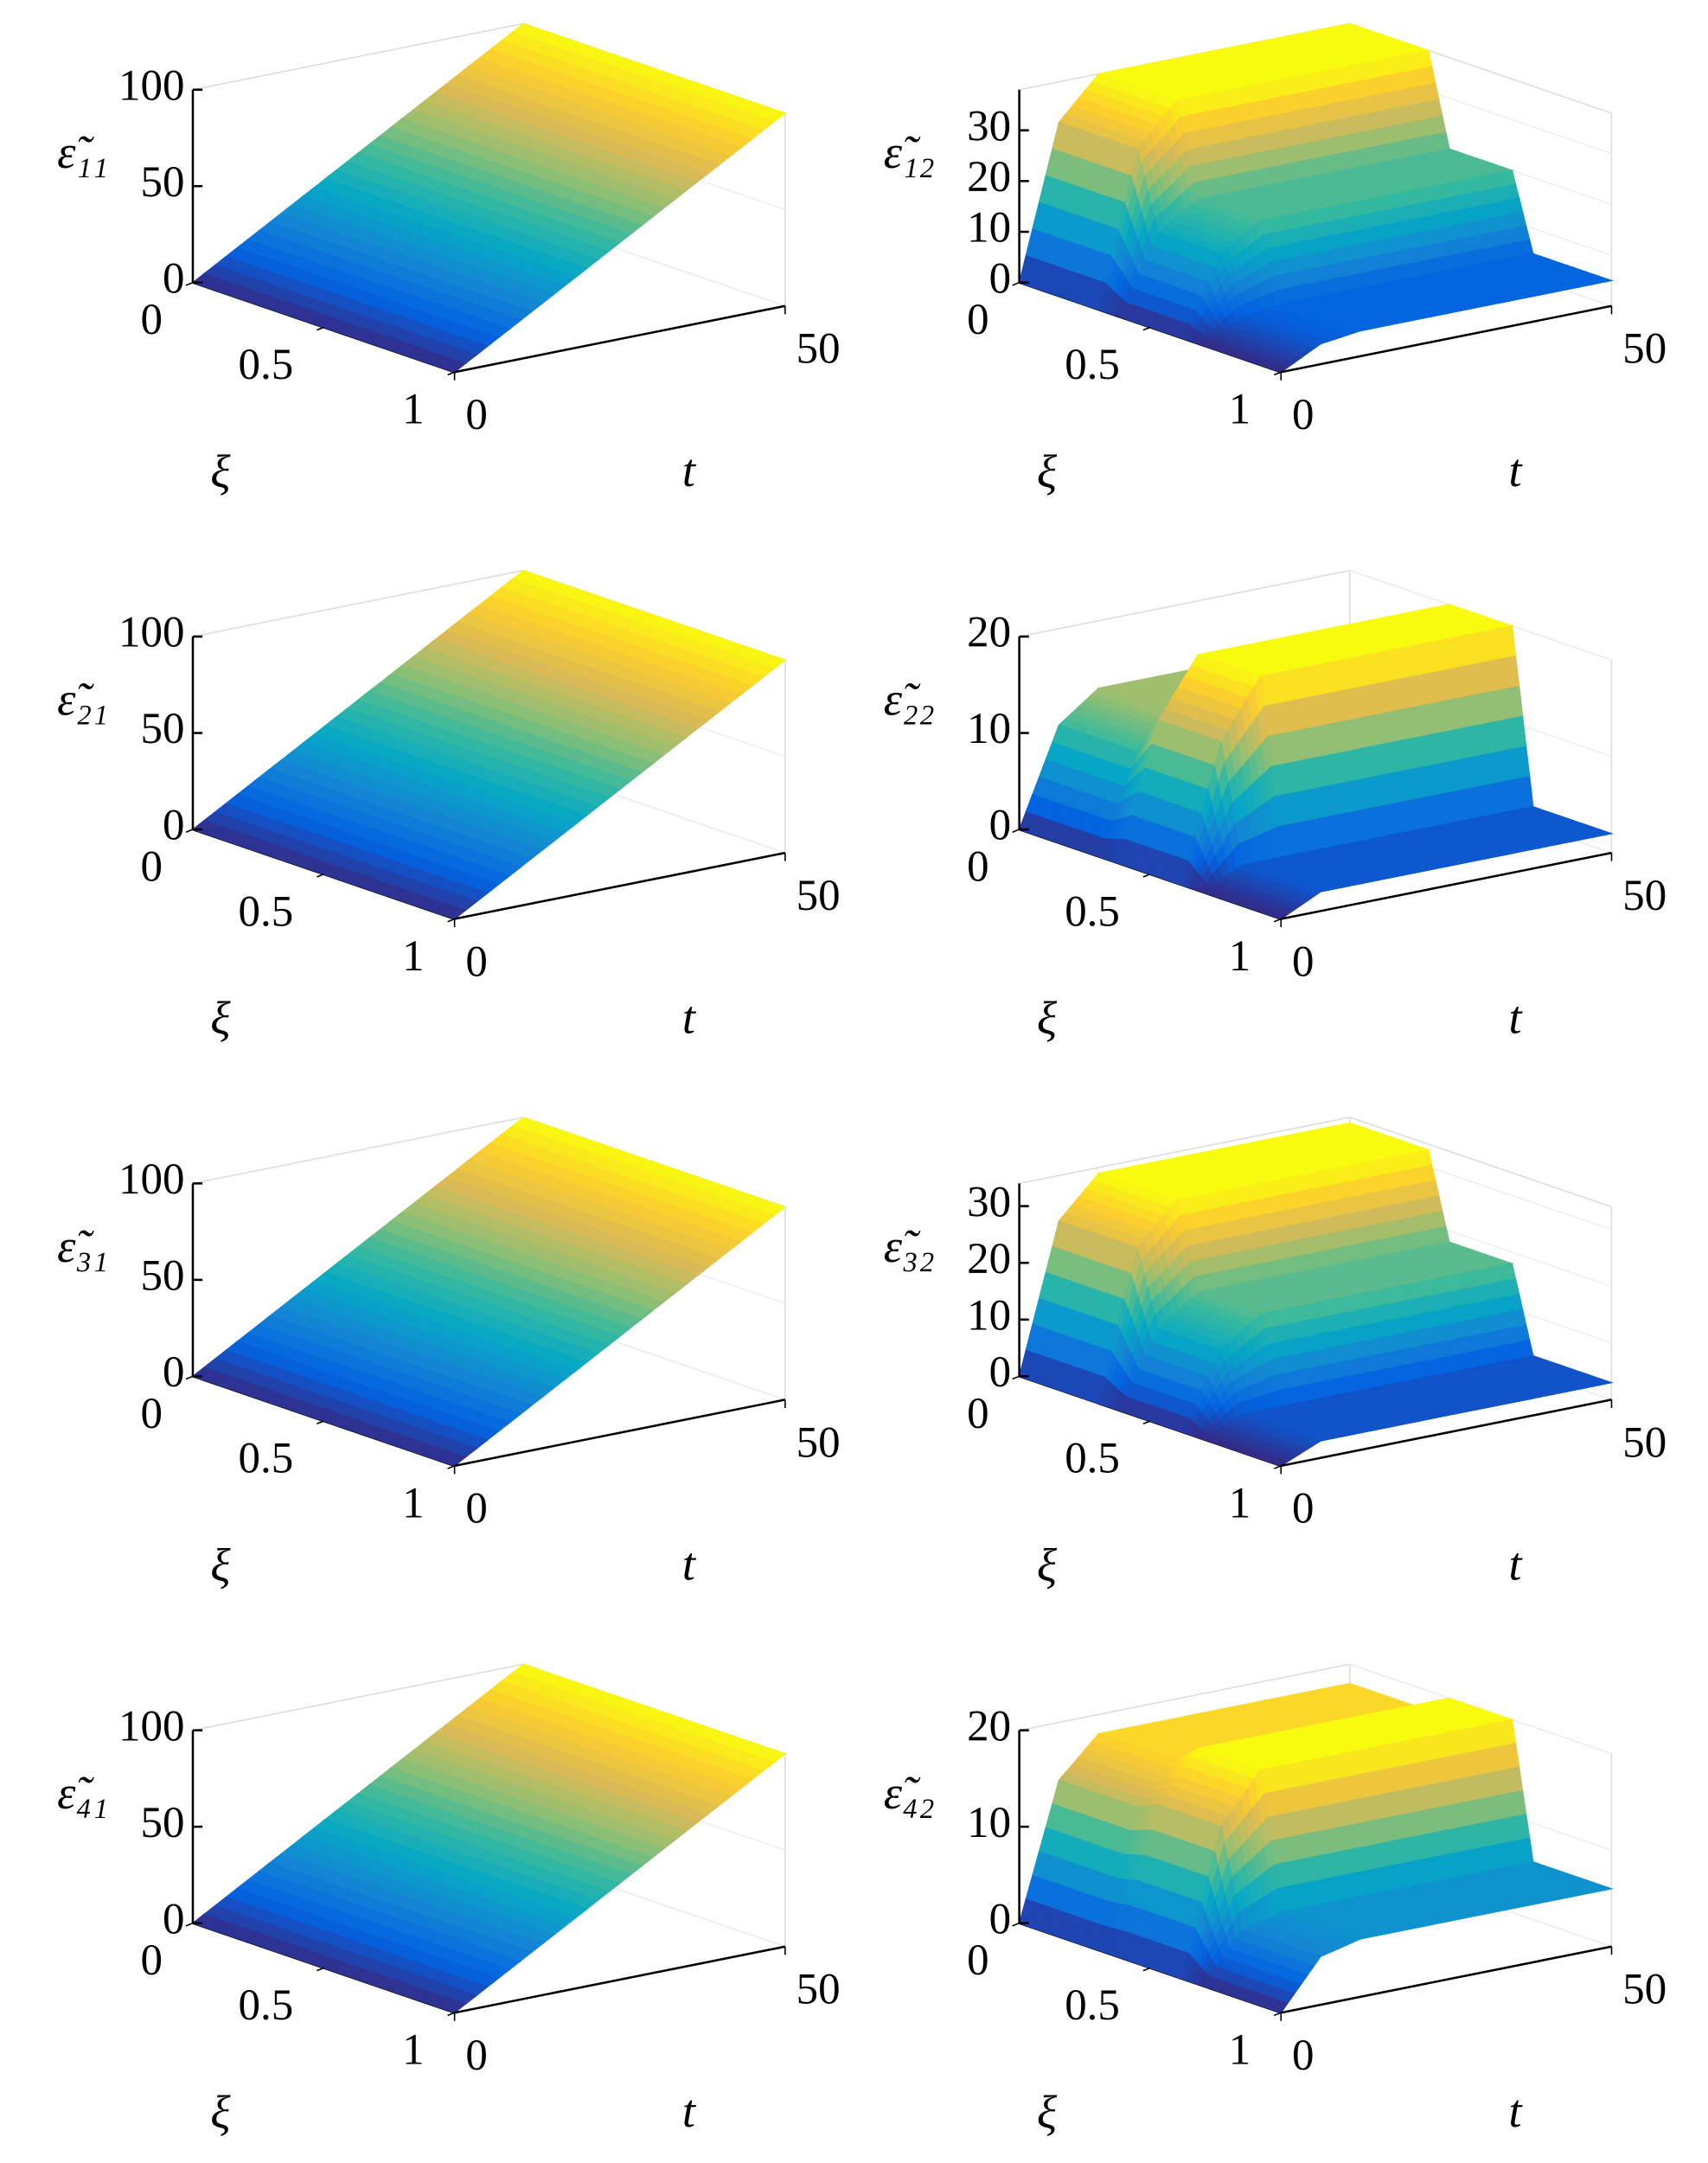 This screenshot has width=1708, height=2163. I want to click on z-axis-label: ε̃₃₁, so click(82, 1246).